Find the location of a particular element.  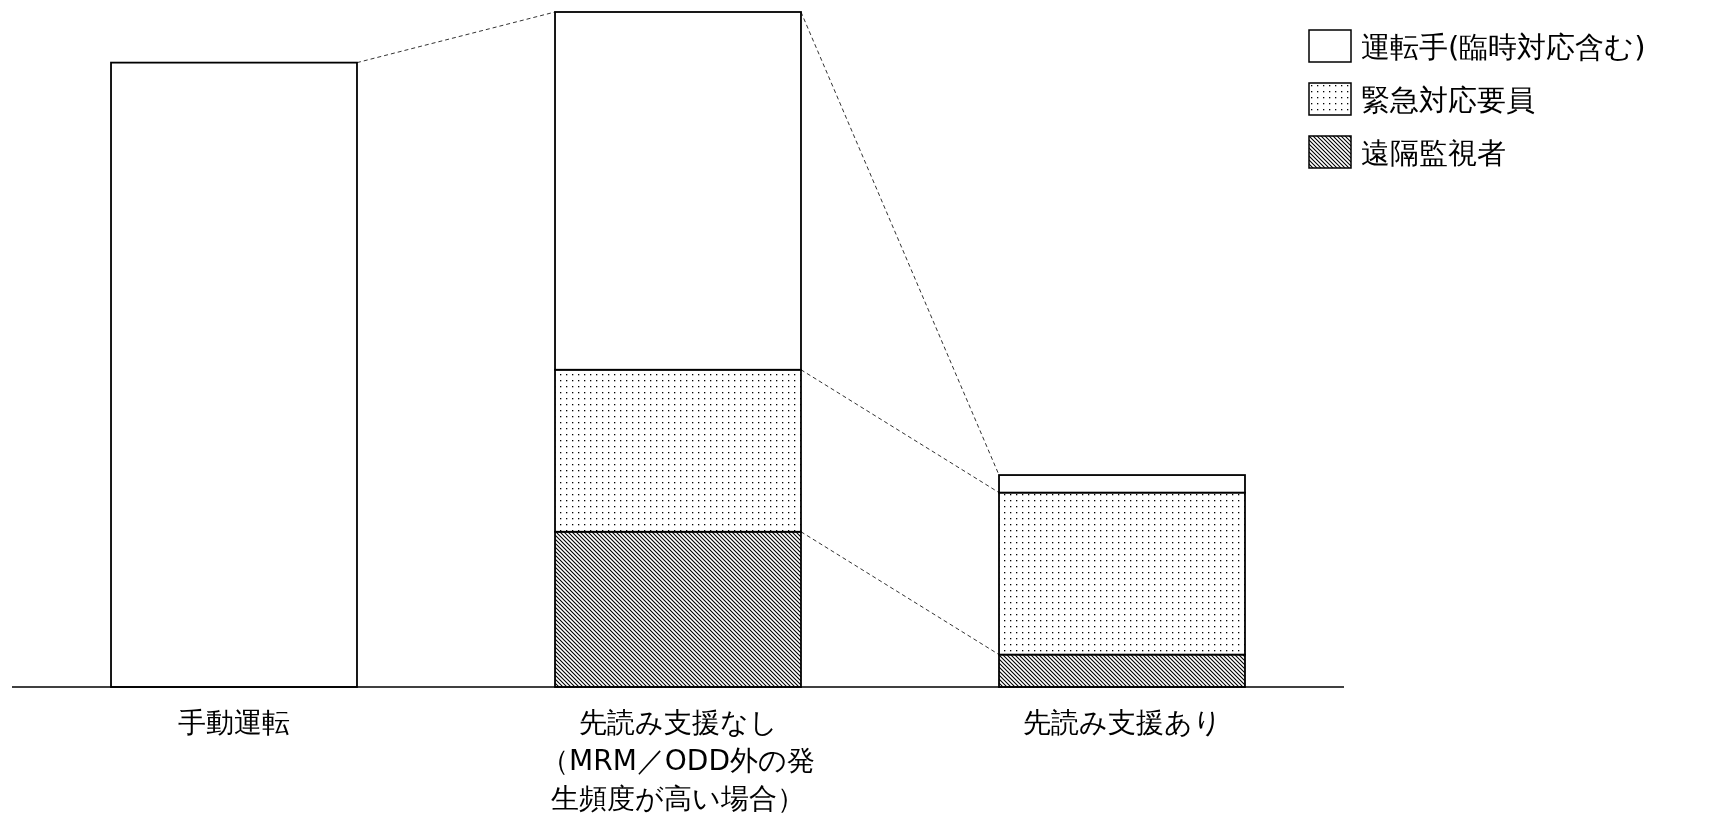

legend-label: 遠隔監視者 is located at coordinates (1433, 153).